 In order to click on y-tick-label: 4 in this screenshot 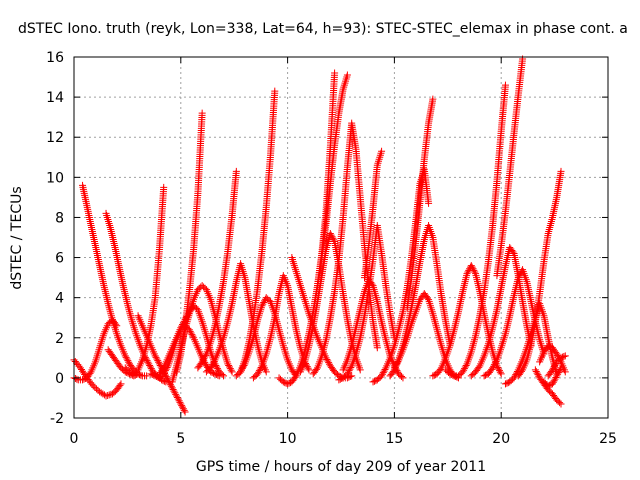, I will do `click(59, 299)`.